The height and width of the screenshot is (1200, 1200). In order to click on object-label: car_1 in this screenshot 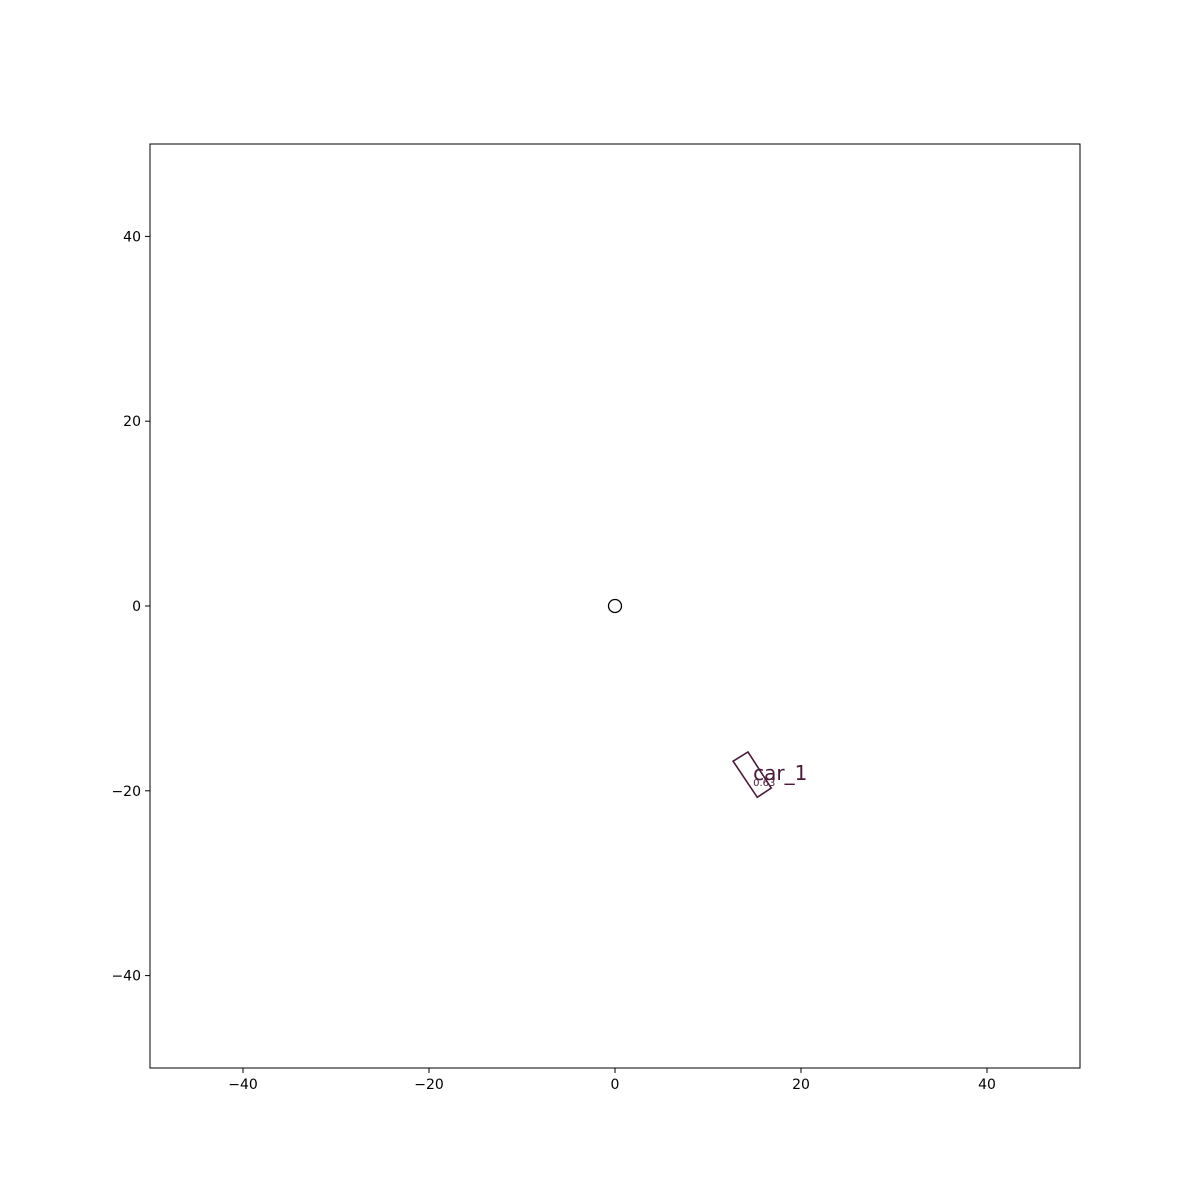, I will do `click(780, 773)`.